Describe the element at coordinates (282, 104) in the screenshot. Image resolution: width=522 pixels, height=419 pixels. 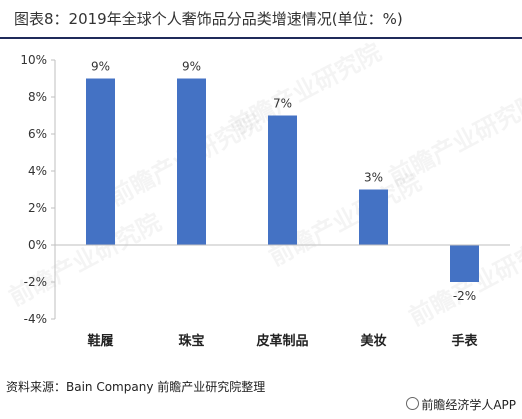
I see `data-label: 7%` at that location.